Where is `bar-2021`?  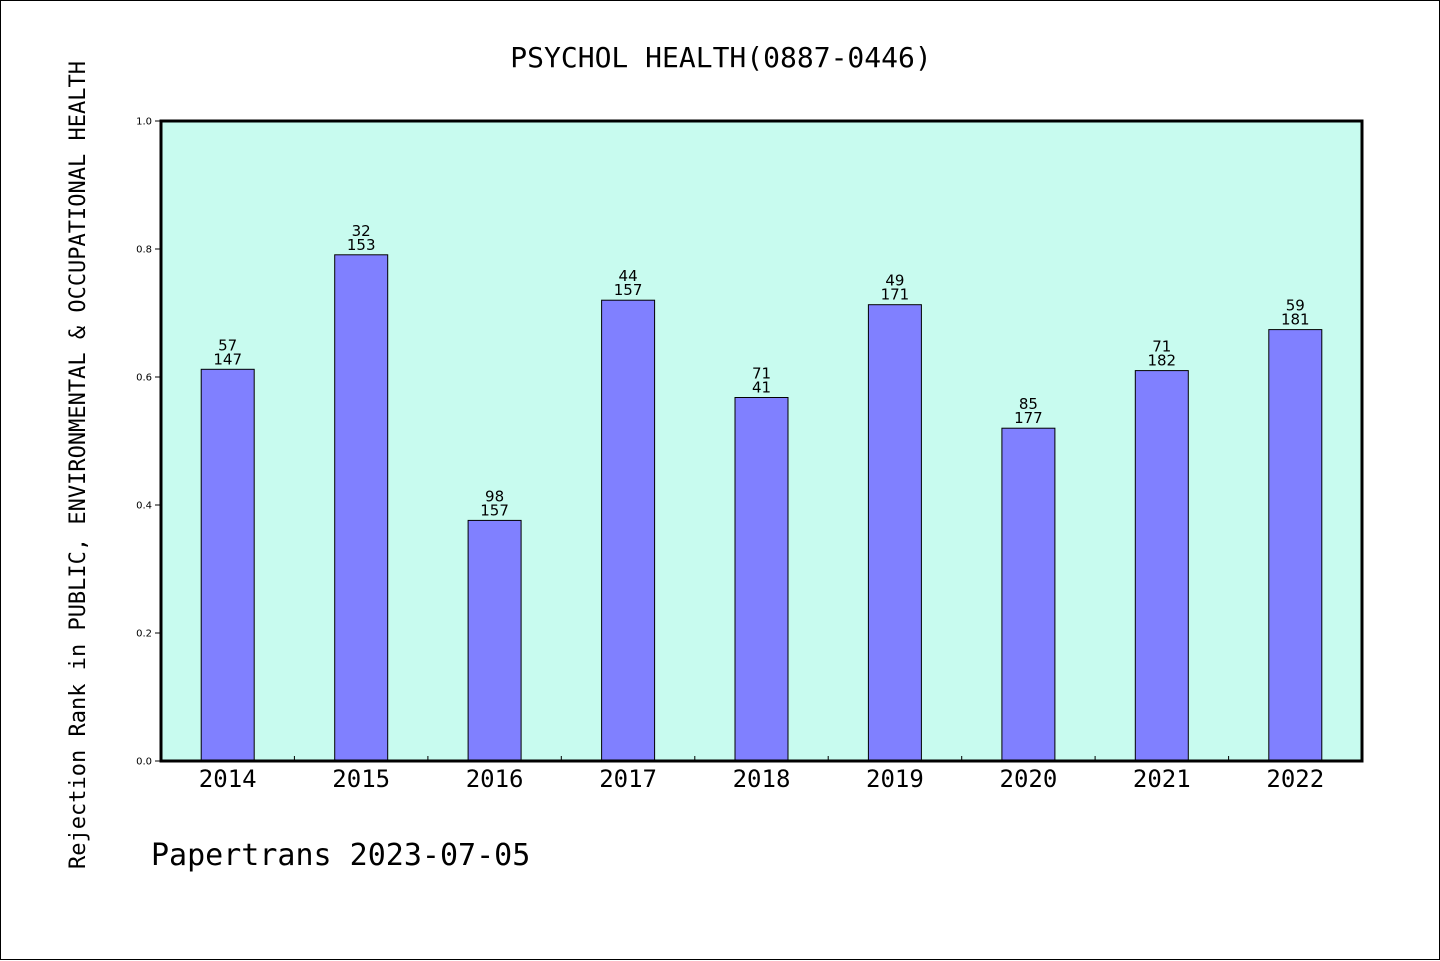 bar-2021 is located at coordinates (1161, 566).